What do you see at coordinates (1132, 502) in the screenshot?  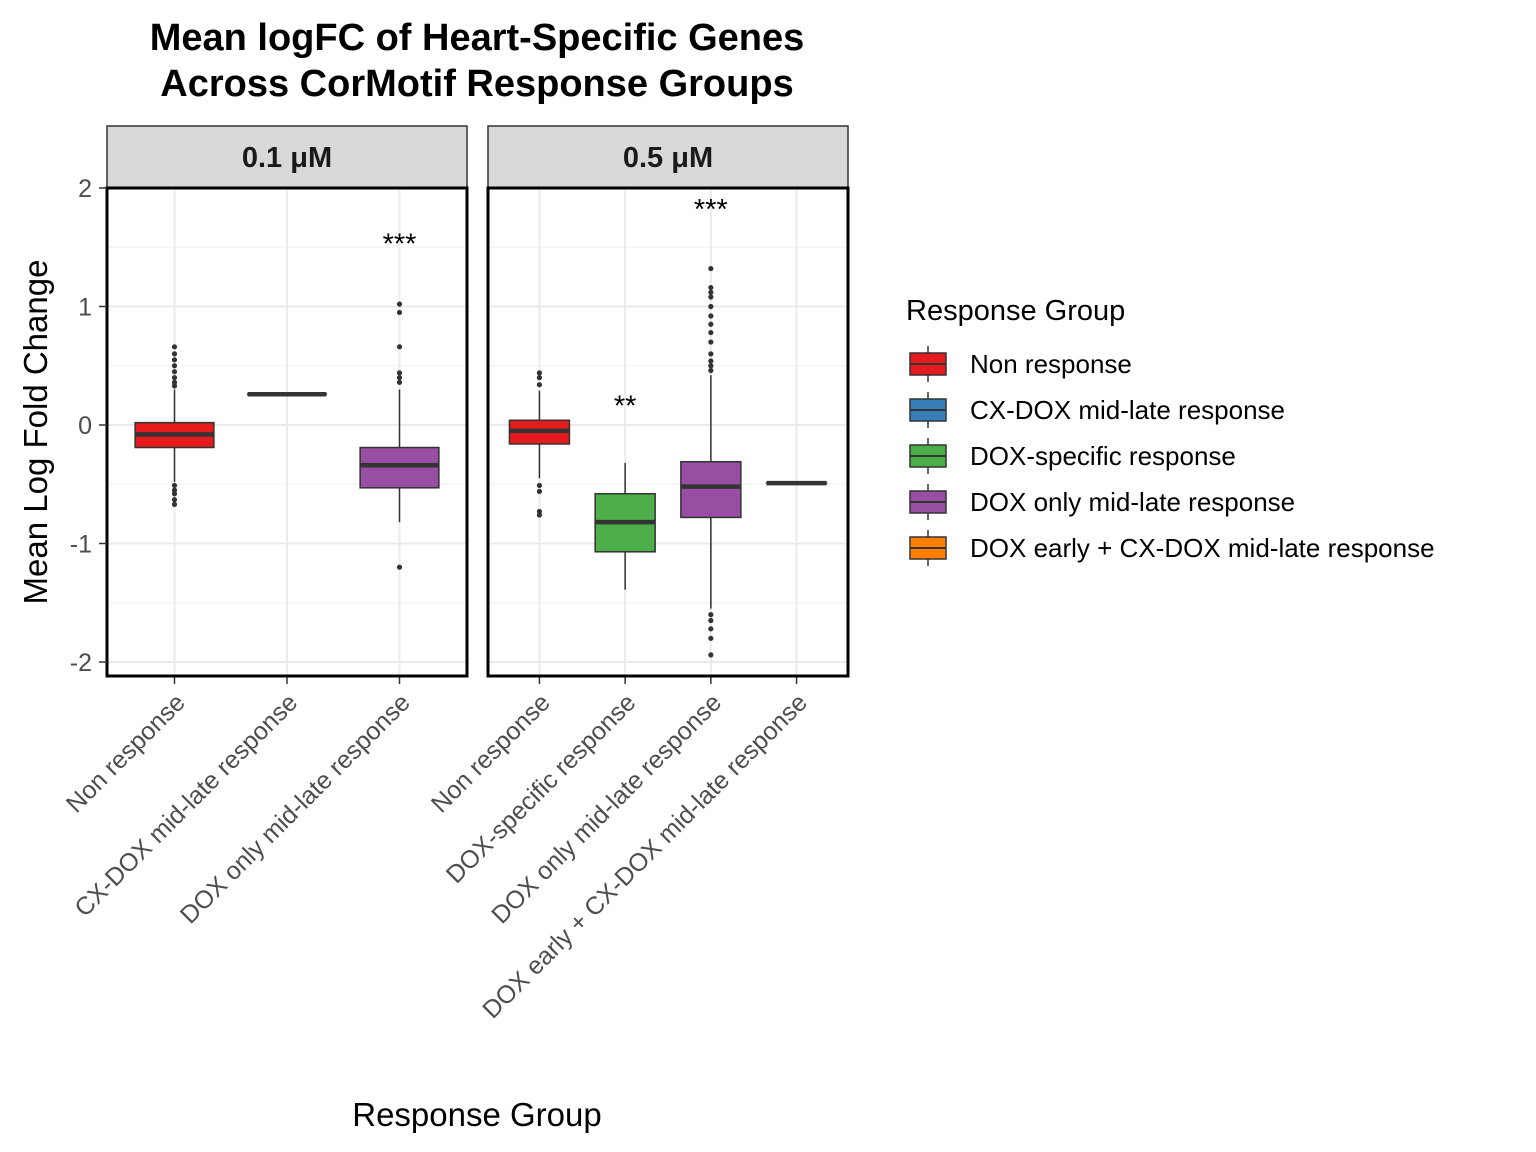 I see `legend-label: DOX only mid-late response` at bounding box center [1132, 502].